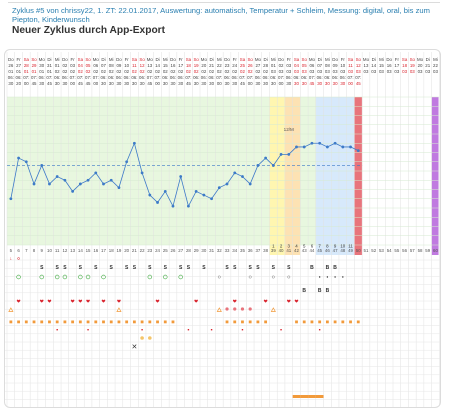 The height and width of the screenshot is (408, 450). Describe the element at coordinates (95, 250) in the screenshot. I see `cycle-day-label: 16` at that location.